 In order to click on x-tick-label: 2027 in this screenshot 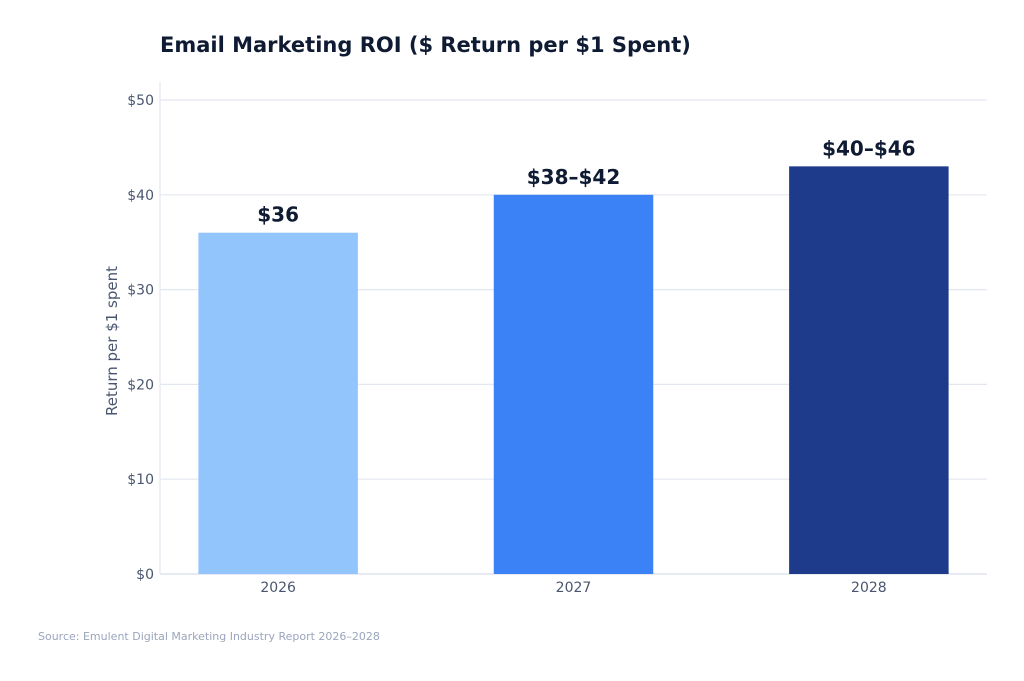, I will do `click(574, 588)`.